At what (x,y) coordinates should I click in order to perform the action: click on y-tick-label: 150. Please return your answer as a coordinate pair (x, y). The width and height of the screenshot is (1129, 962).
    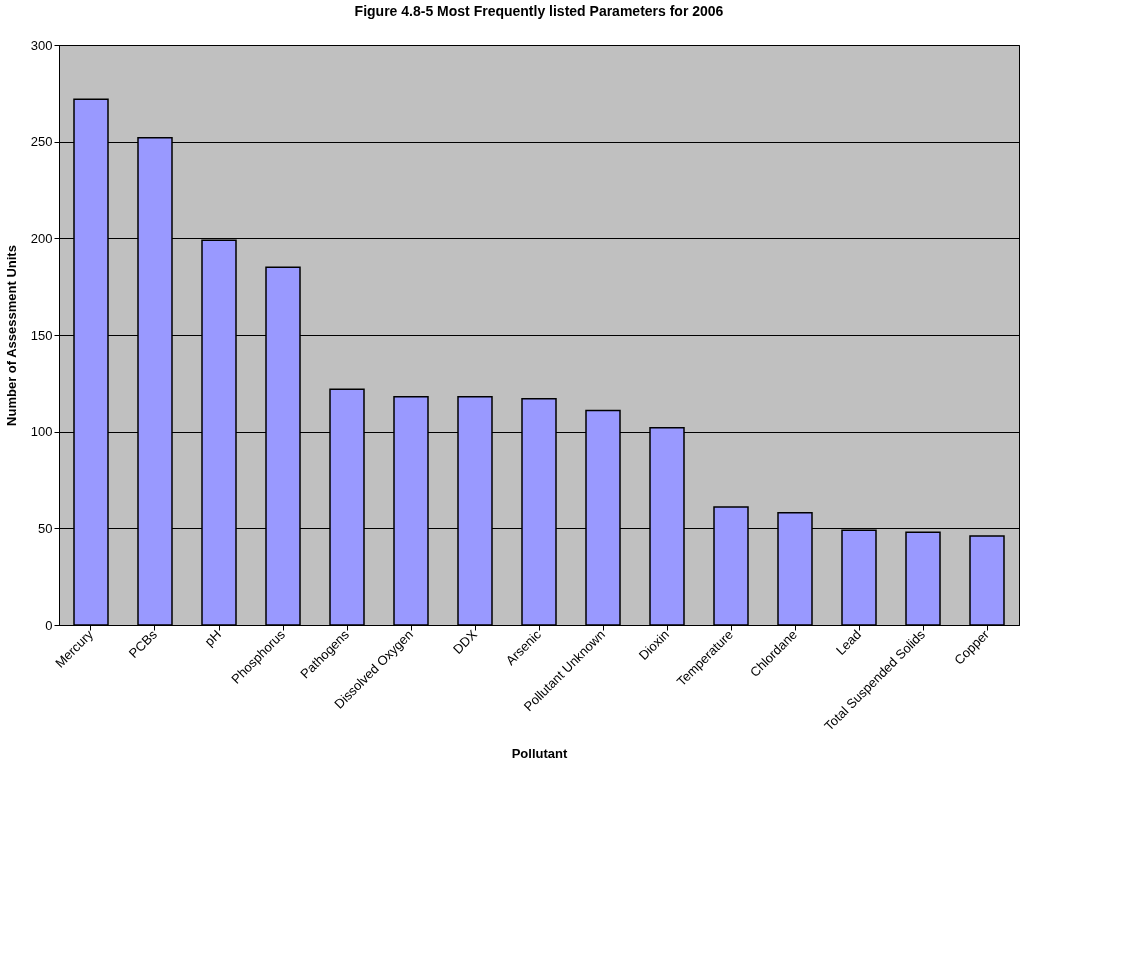
    Looking at the image, I should click on (41, 335).